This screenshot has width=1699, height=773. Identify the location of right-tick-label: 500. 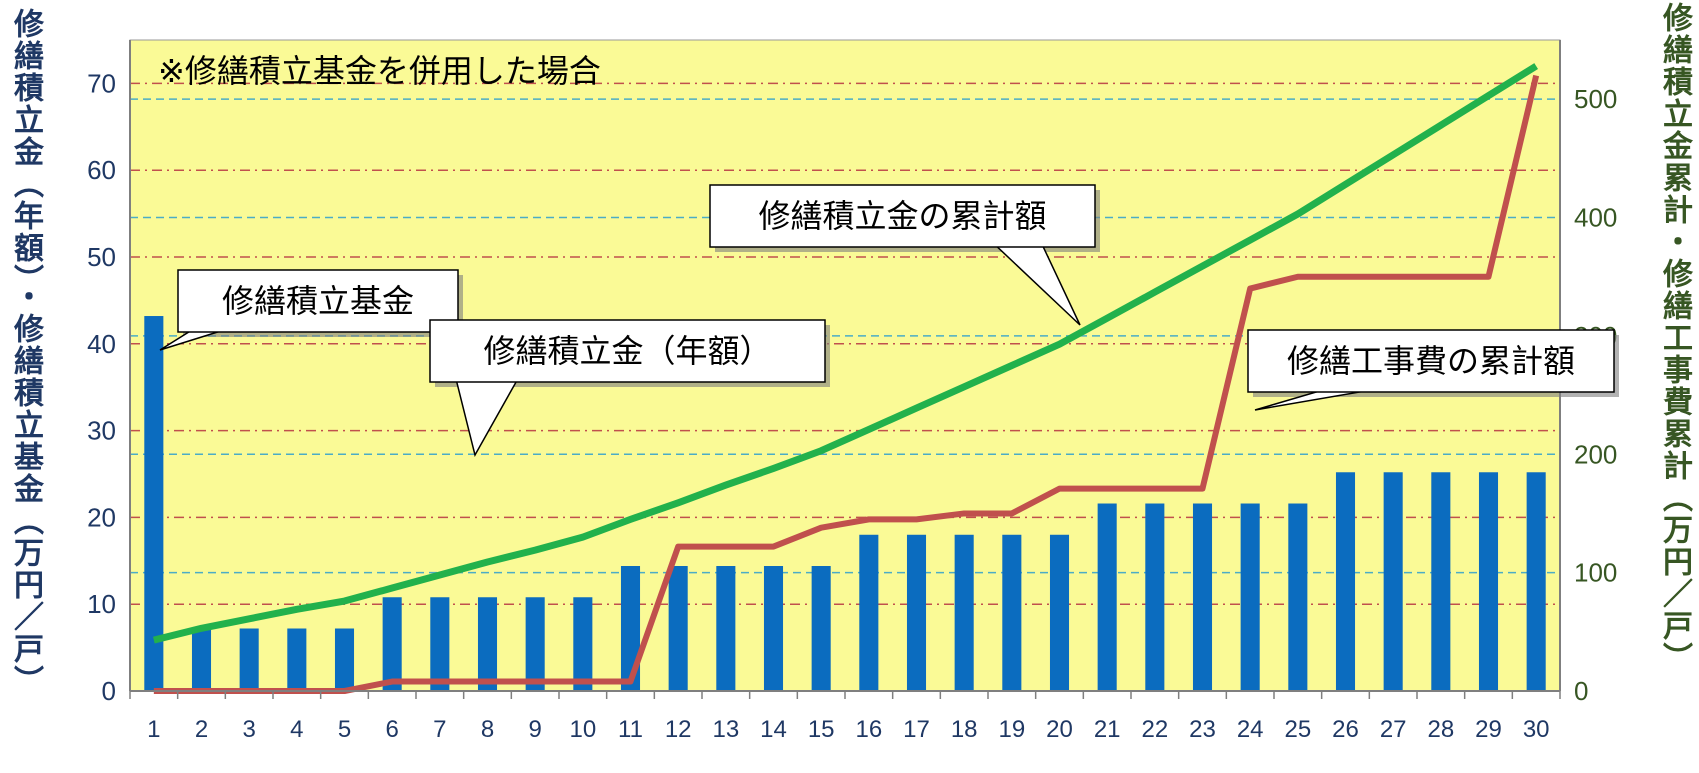
(1595, 99).